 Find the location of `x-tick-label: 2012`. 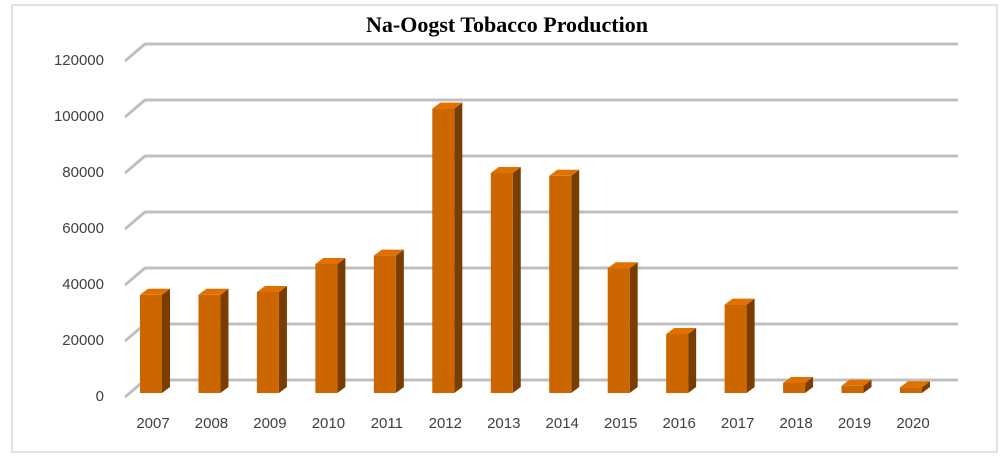

x-tick-label: 2012 is located at coordinates (445, 423).